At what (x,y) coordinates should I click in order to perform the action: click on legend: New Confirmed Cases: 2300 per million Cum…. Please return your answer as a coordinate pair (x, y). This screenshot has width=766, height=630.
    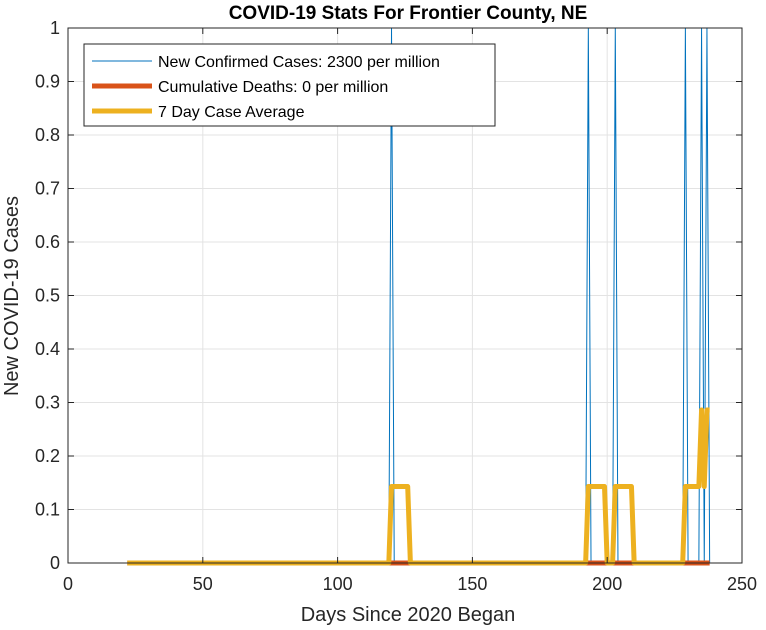
    Looking at the image, I should click on (289, 85).